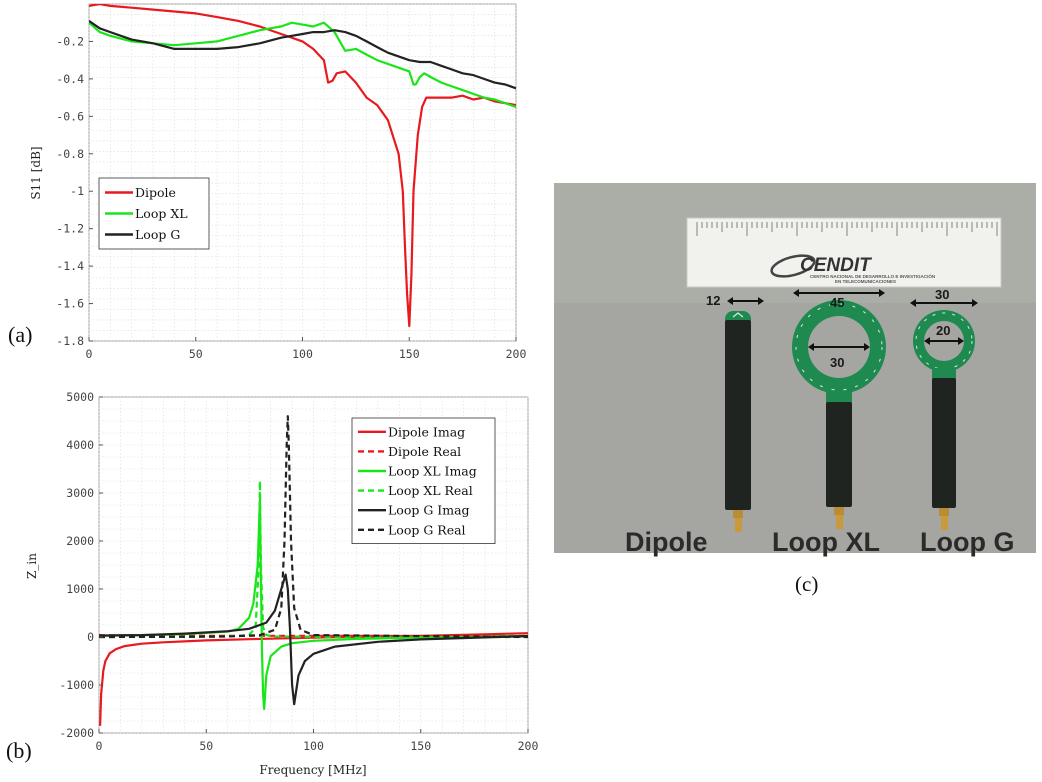 The width and height of the screenshot is (1042, 782). I want to click on series-line-loop-g-real, so click(313, 527).